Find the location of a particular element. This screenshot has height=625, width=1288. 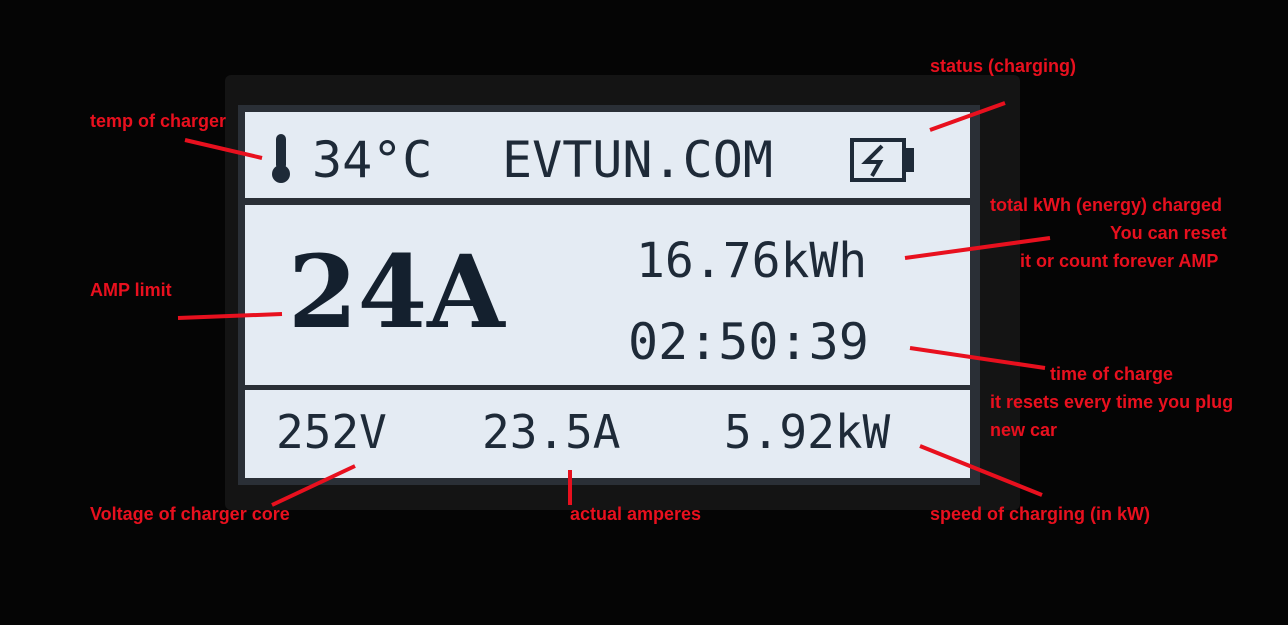

note-energy: You can reset is located at coordinates (1168, 233).